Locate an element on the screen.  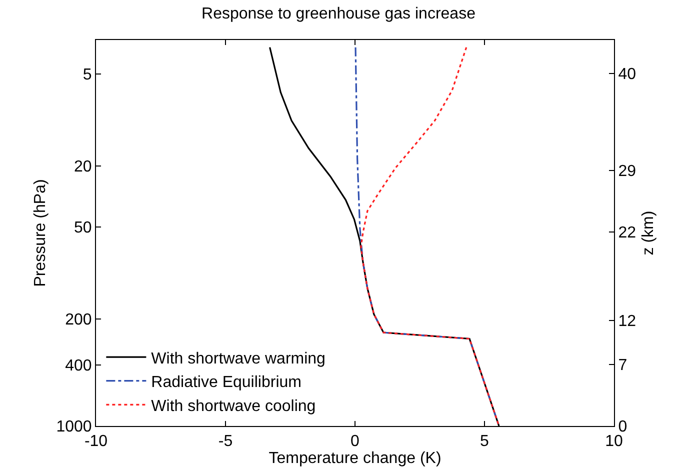
chart-title: Response to greenhouse gas increase is located at coordinates (339, 13).